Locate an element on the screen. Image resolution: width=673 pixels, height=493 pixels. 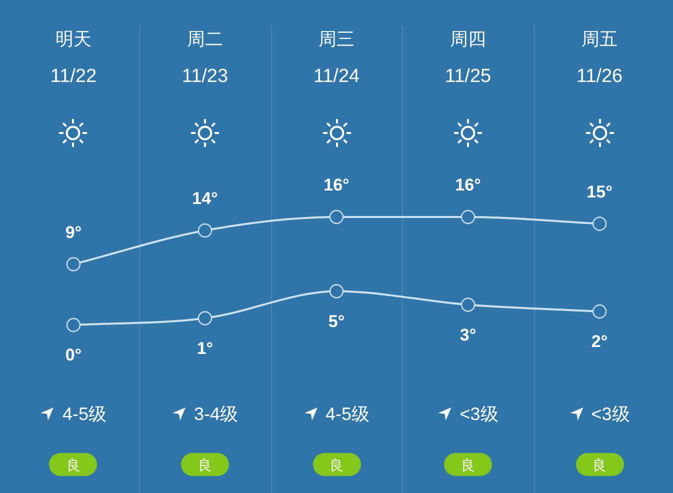
x-tick-label: 周四 11/25 is located at coordinates (468, 58).